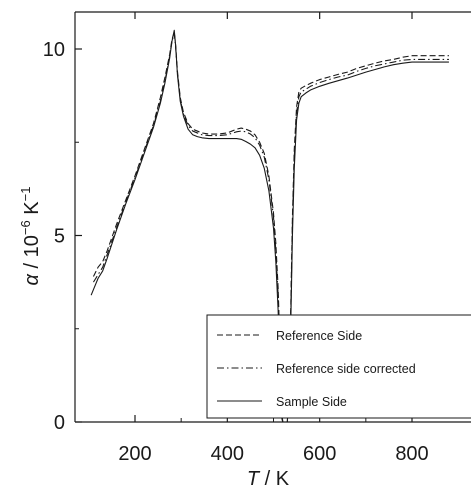 This screenshot has width=471, height=488. What do you see at coordinates (411, 454) in the screenshot?
I see `x-tick-label: 800` at bounding box center [411, 454].